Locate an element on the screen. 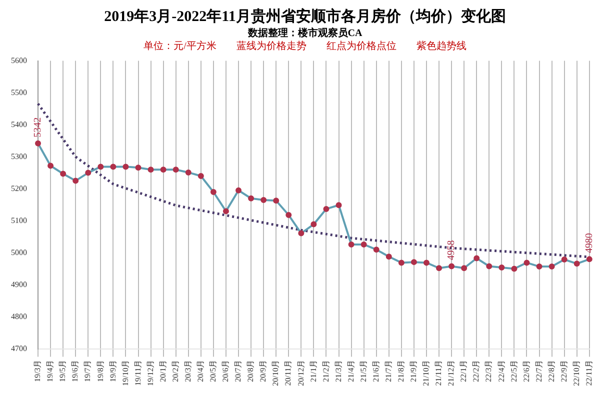  x-tick-label: 20/6月 is located at coordinates (225, 371).